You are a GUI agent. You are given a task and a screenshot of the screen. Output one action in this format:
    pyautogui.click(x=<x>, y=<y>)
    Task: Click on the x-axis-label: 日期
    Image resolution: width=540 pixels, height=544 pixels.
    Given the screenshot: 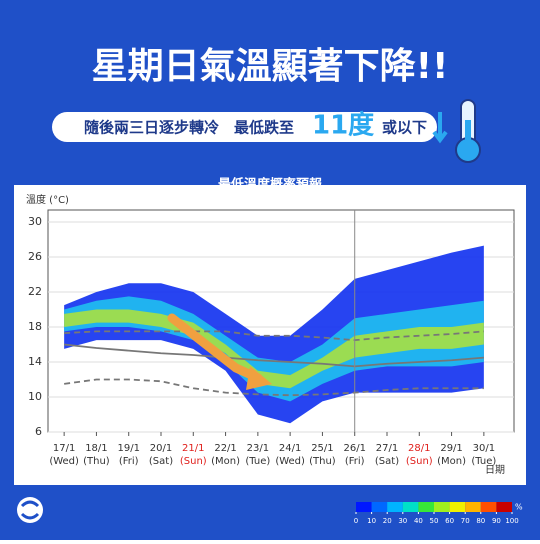 What is the action you would take?
    pyautogui.click(x=495, y=470)
    